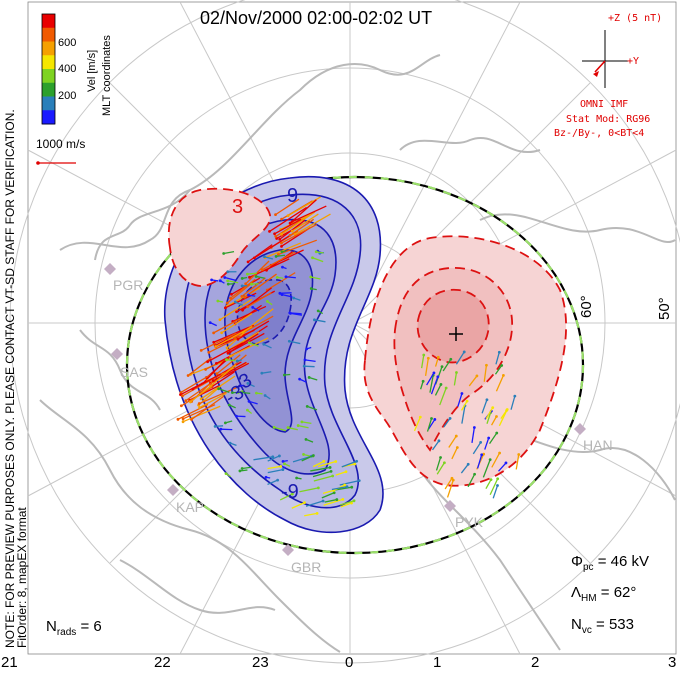  Describe the element at coordinates (134, 372) in the screenshot. I see `station-sas: SAS` at that location.